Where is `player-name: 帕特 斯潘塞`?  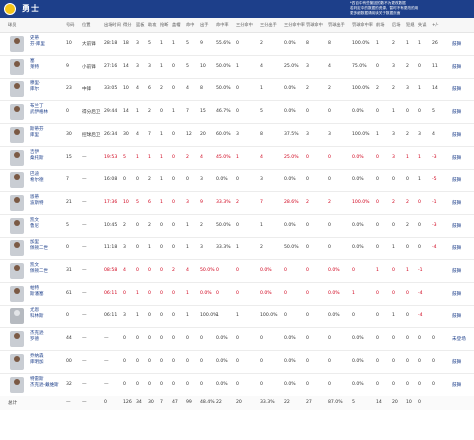 player-name: 帕特 斯潘塞 is located at coordinates (37, 291).